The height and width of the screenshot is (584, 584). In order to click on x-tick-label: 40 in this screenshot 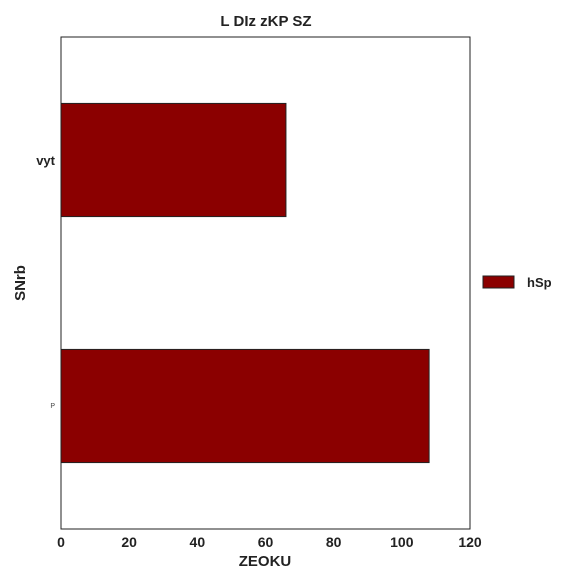, I will do `click(198, 542)`.